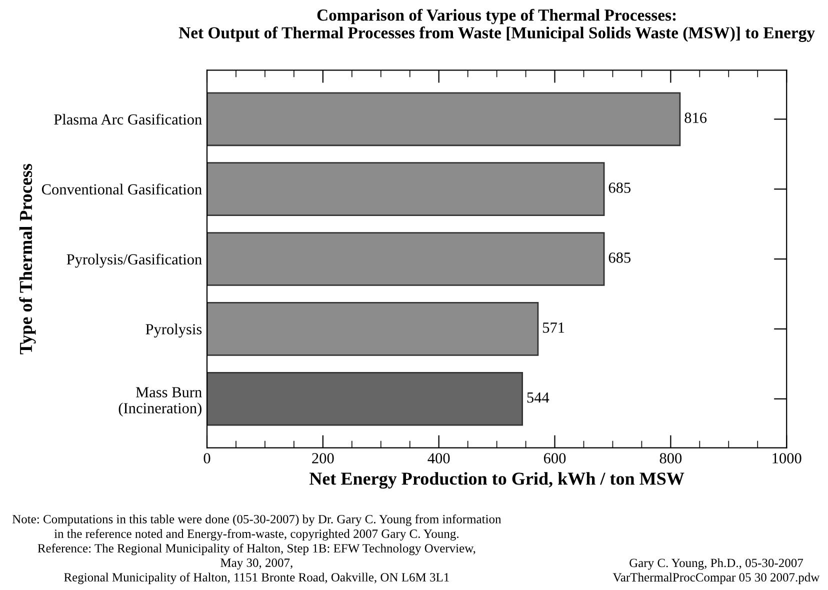 The height and width of the screenshot is (590, 828). What do you see at coordinates (323, 458) in the screenshot?
I see `x-tick-label: 200` at bounding box center [323, 458].